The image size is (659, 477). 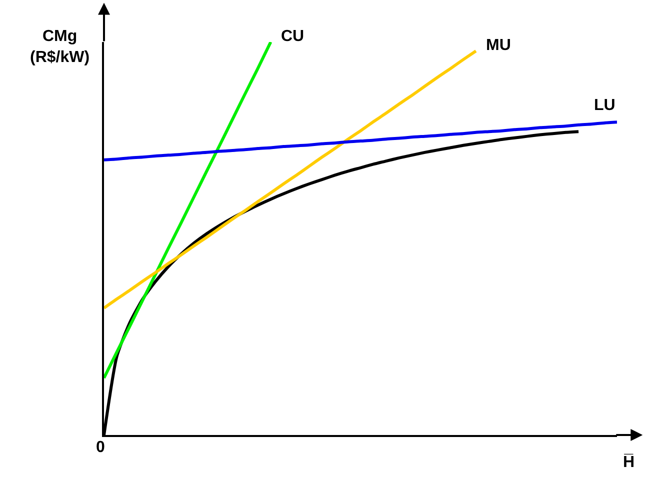 I want to click on y-axis-title: CMg (R$/kW), so click(x=60, y=47).